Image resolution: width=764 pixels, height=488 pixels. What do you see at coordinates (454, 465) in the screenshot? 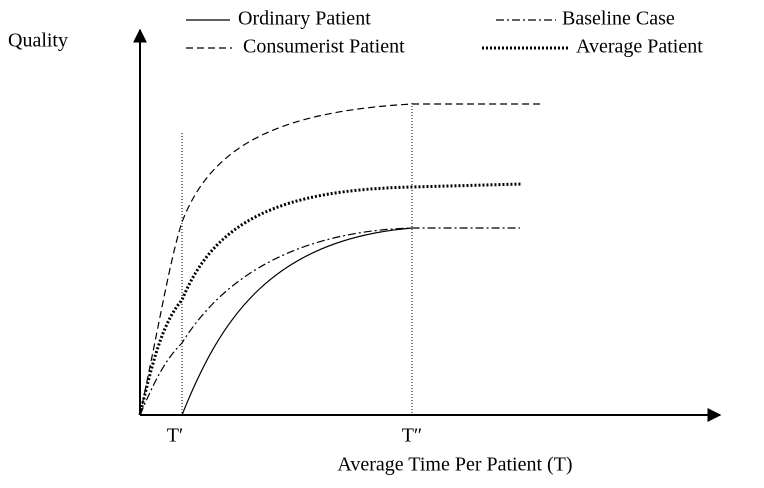
I see `x-axis-label: Average Time Per Patient (T)` at bounding box center [454, 465].